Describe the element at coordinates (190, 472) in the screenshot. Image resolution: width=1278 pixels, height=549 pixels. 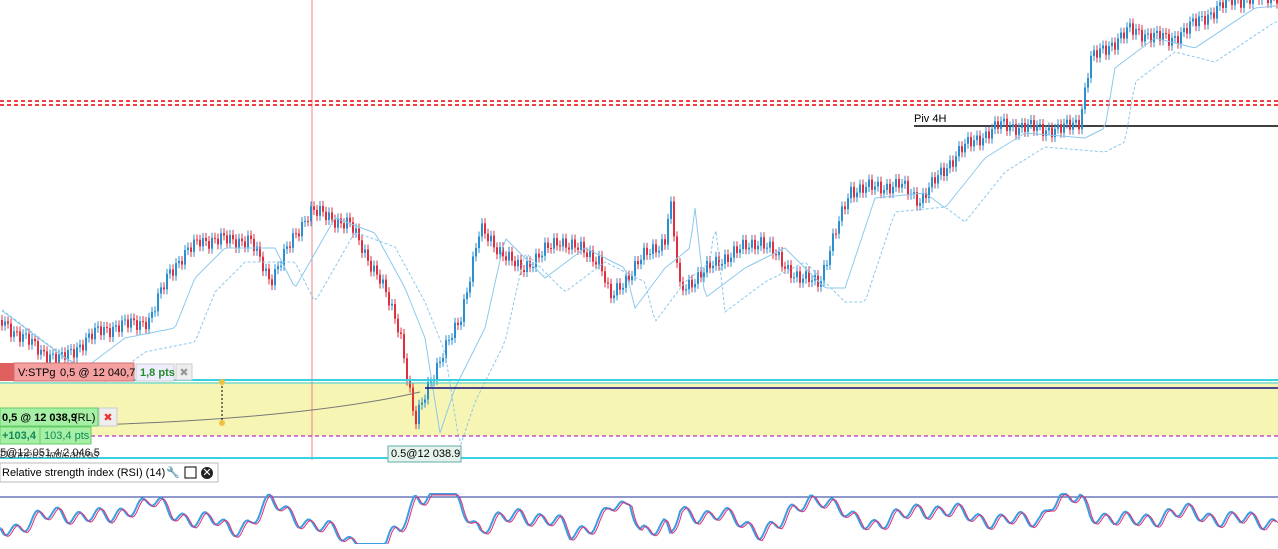
I see `window-icon` at that location.